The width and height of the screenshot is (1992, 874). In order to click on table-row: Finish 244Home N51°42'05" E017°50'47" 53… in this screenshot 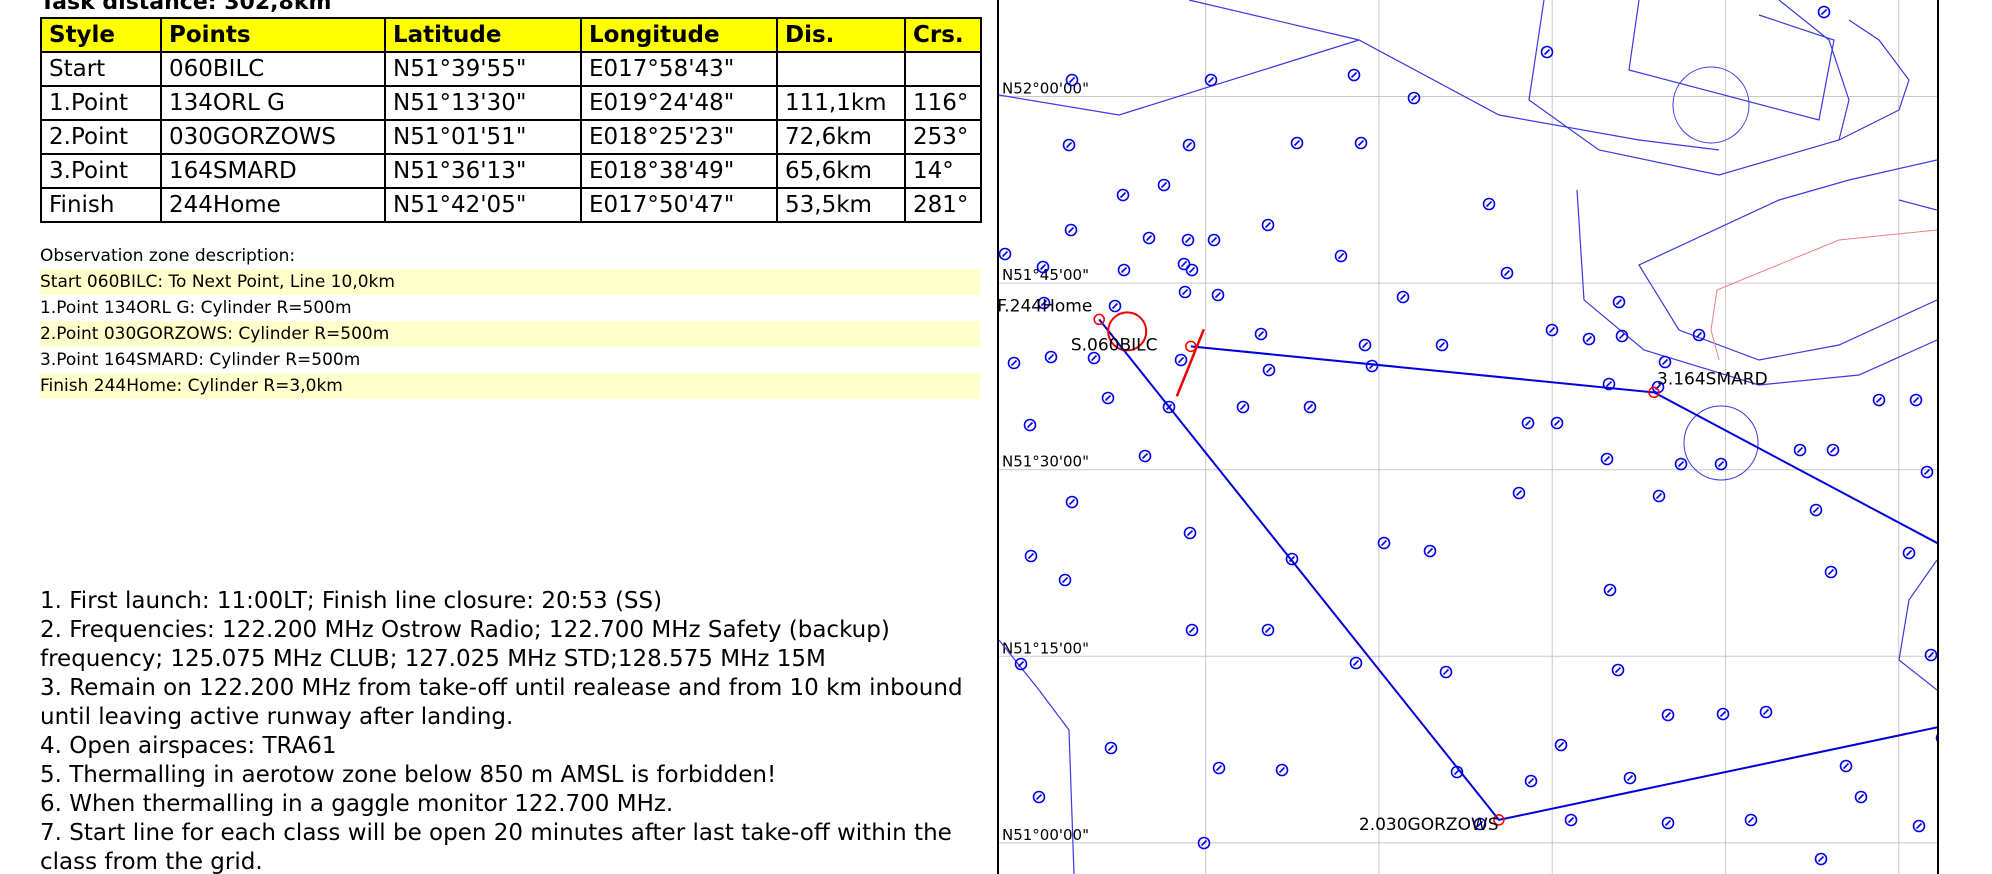, I will do `click(511, 205)`.